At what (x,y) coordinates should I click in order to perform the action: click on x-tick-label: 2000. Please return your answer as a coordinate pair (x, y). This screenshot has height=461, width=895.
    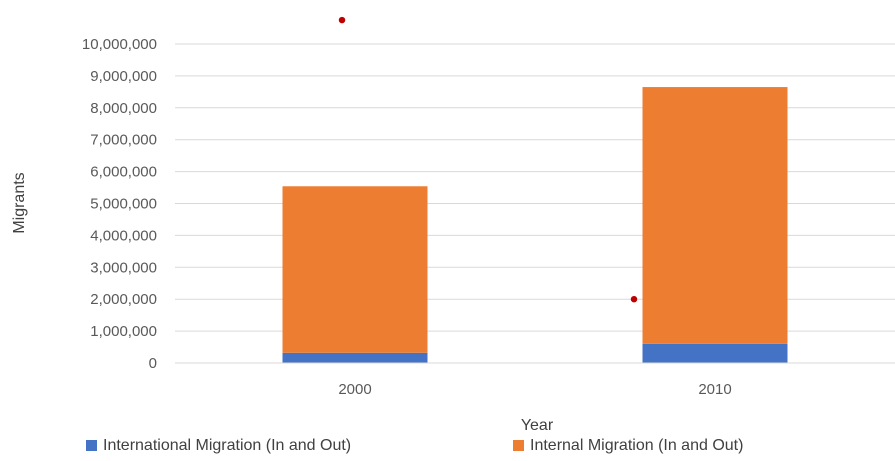
    Looking at the image, I should click on (354, 389).